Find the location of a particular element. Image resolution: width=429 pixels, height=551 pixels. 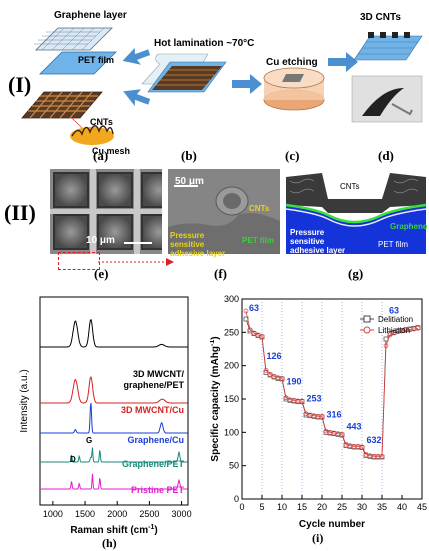

g-psa-label: Pressure sensitive adhesive layer is located at coordinates (318, 241).